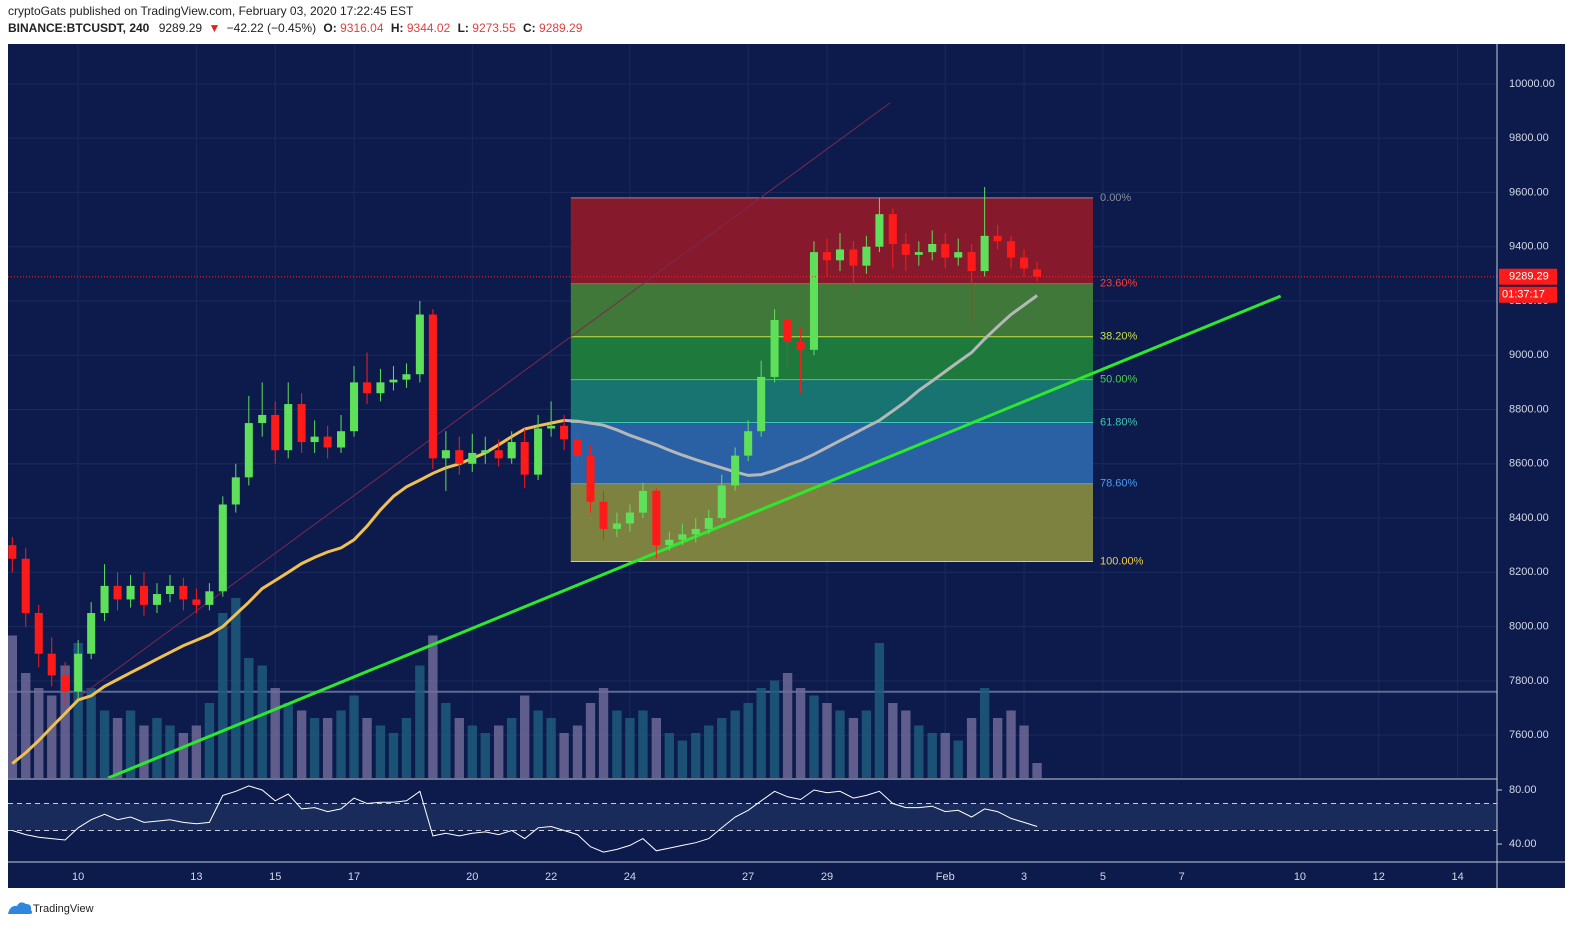 This screenshot has height=935, width=1583. I want to click on fib-label: 61.80%, so click(1119, 422).